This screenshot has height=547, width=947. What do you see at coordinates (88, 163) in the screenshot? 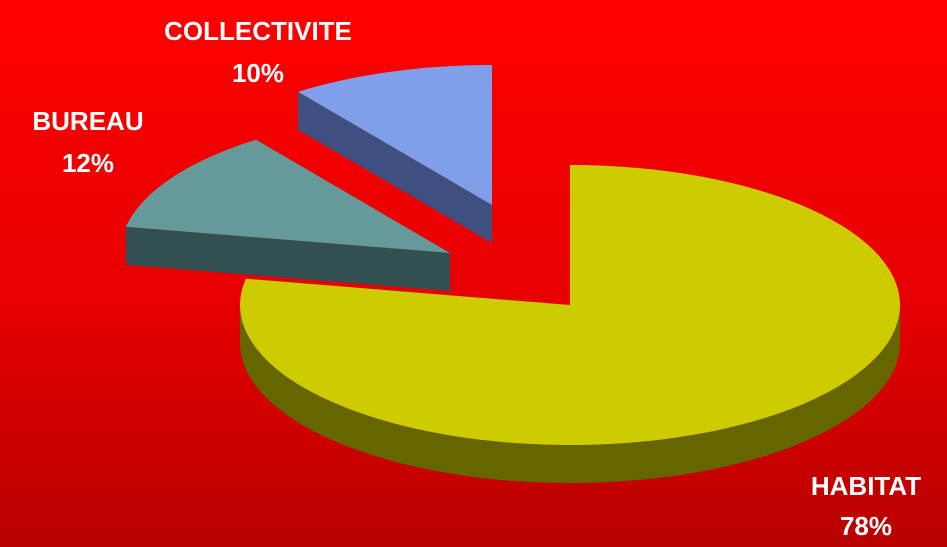
I see `label-value-bureau: 12%` at bounding box center [88, 163].